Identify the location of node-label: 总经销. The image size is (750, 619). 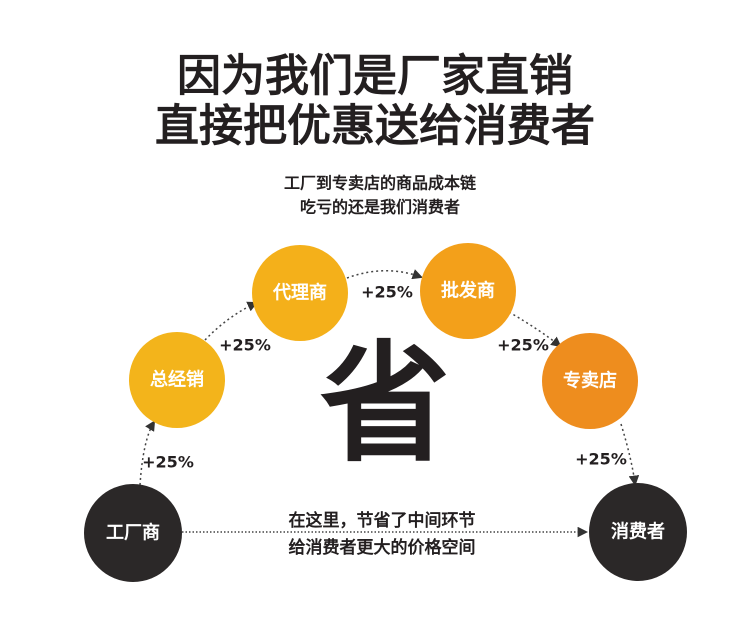
(177, 380).